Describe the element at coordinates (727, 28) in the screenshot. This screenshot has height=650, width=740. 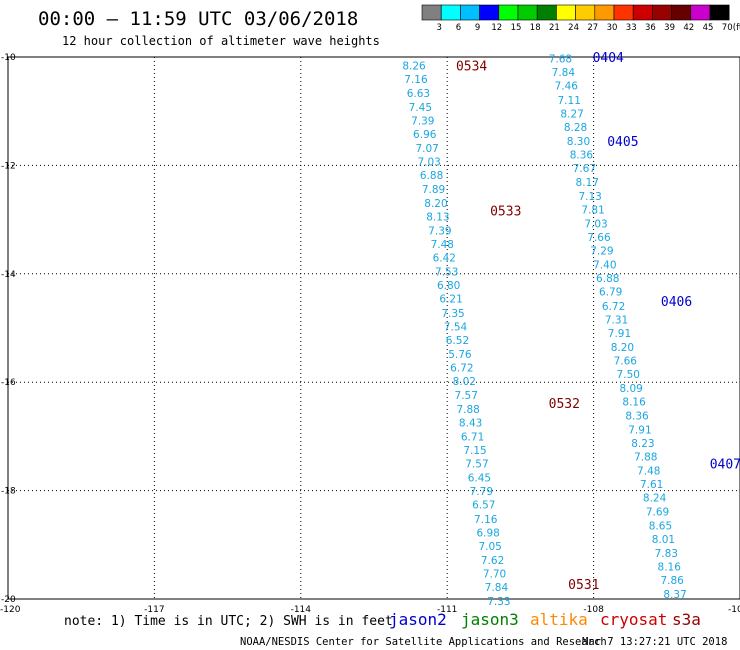
I see `legend-tick-label: 70` at that location.